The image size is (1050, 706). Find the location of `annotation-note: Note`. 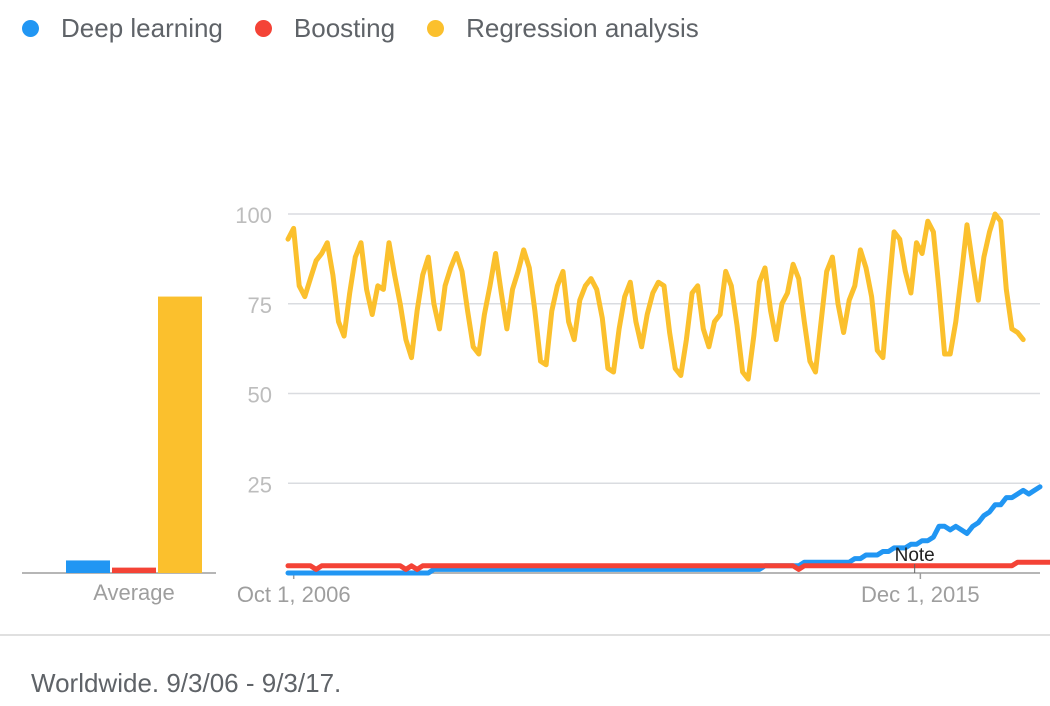

annotation-note: Note is located at coordinates (915, 555).